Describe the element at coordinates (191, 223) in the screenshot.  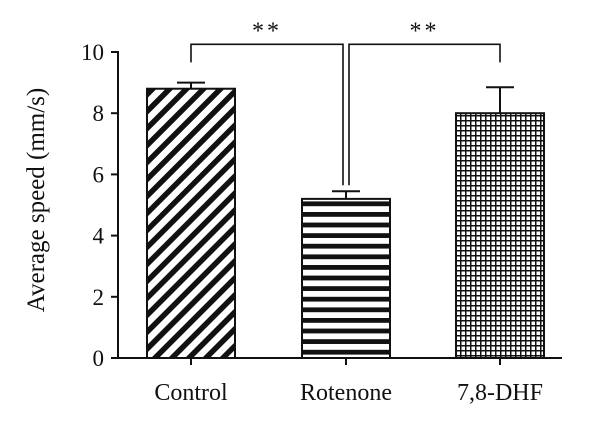
I see `bar-control` at that location.